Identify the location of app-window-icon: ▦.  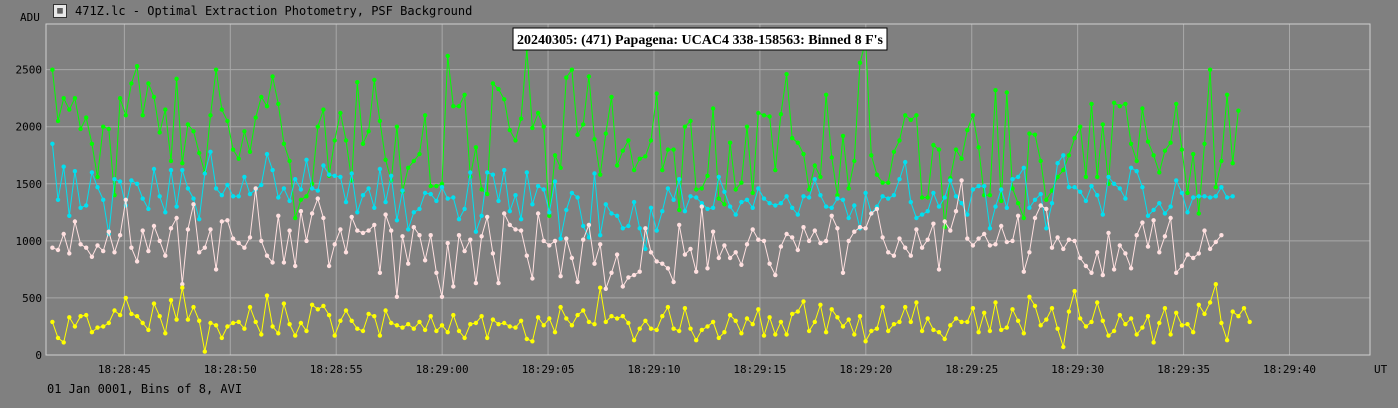
(60, 11).